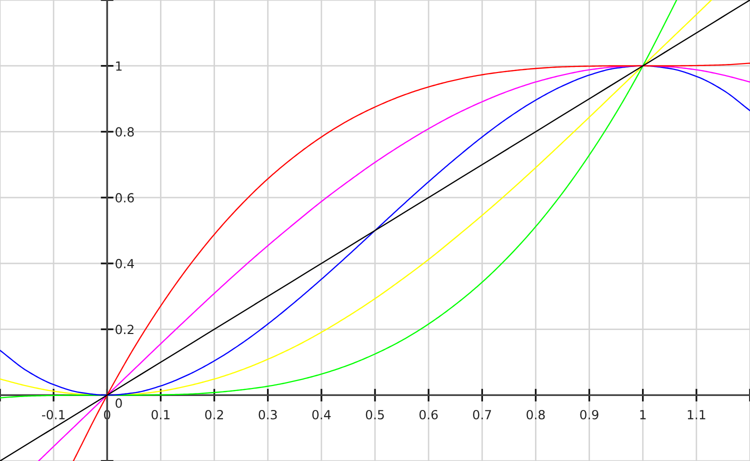  Describe the element at coordinates (119, 403) in the screenshot. I see `y-tick-label: 0` at that location.